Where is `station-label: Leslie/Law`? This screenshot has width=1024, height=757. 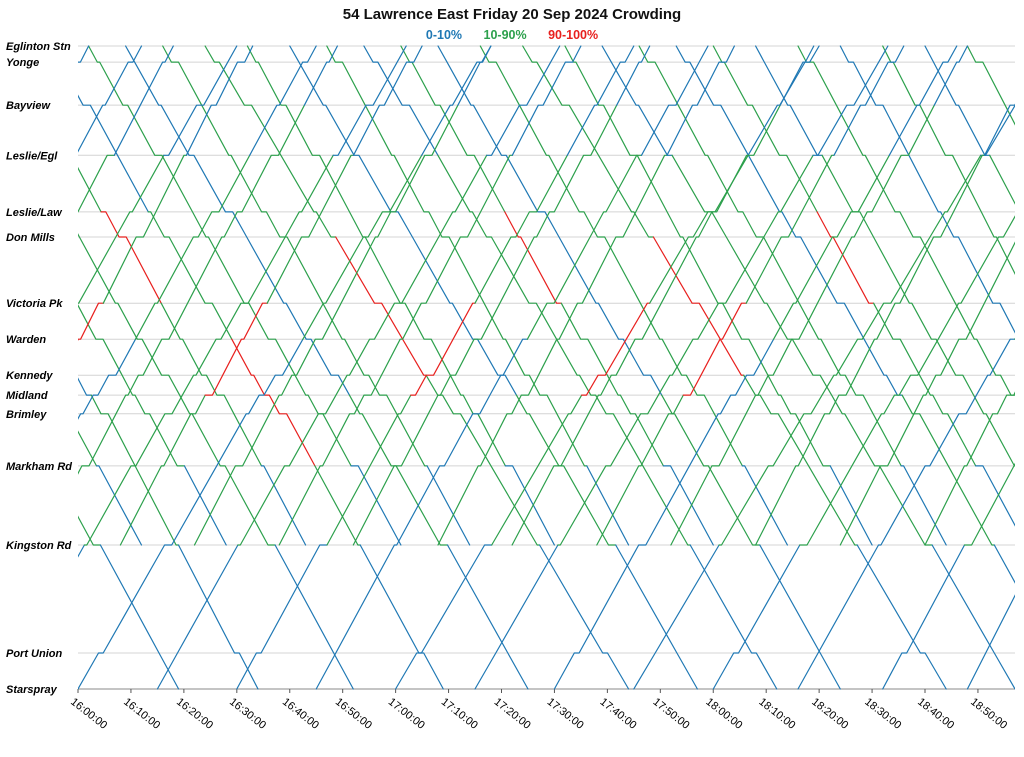 station-label: Leslie/Law is located at coordinates (34, 213).